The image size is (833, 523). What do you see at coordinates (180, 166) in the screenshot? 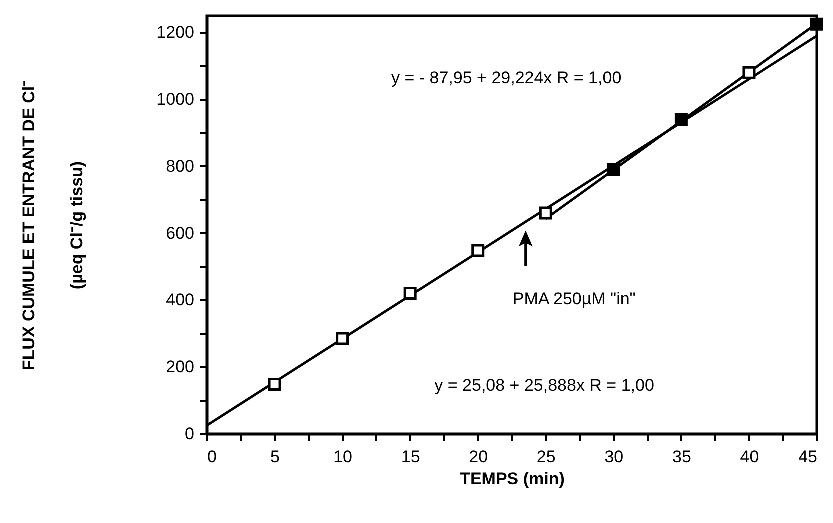
I see `y-tick-label: 800` at bounding box center [180, 166].